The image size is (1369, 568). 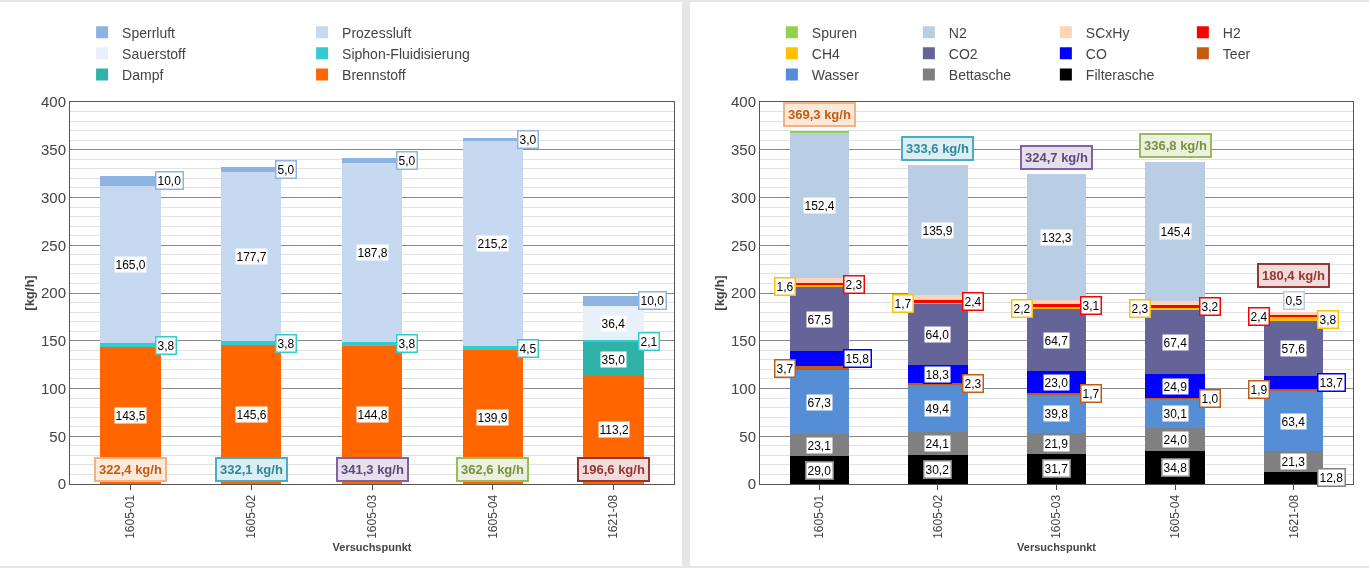 What do you see at coordinates (1022, 308) in the screenshot?
I see `data-label: 2,2` at bounding box center [1022, 308].